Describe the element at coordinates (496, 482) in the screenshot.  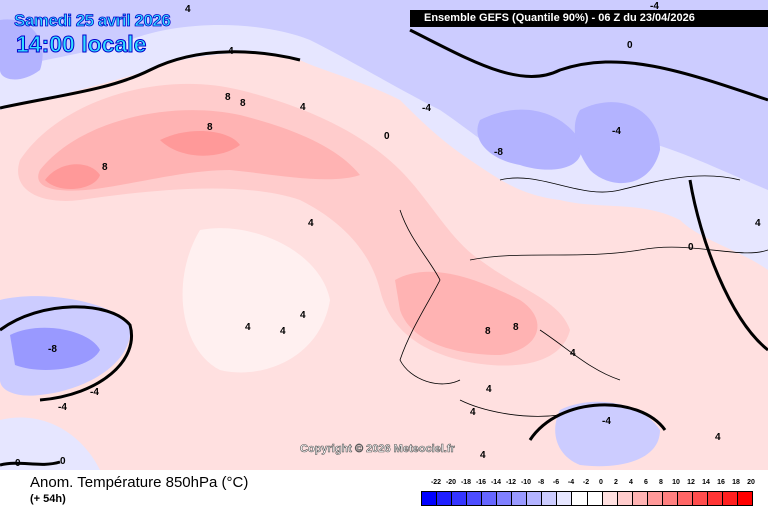
I see `scale-label: -14` at that location.